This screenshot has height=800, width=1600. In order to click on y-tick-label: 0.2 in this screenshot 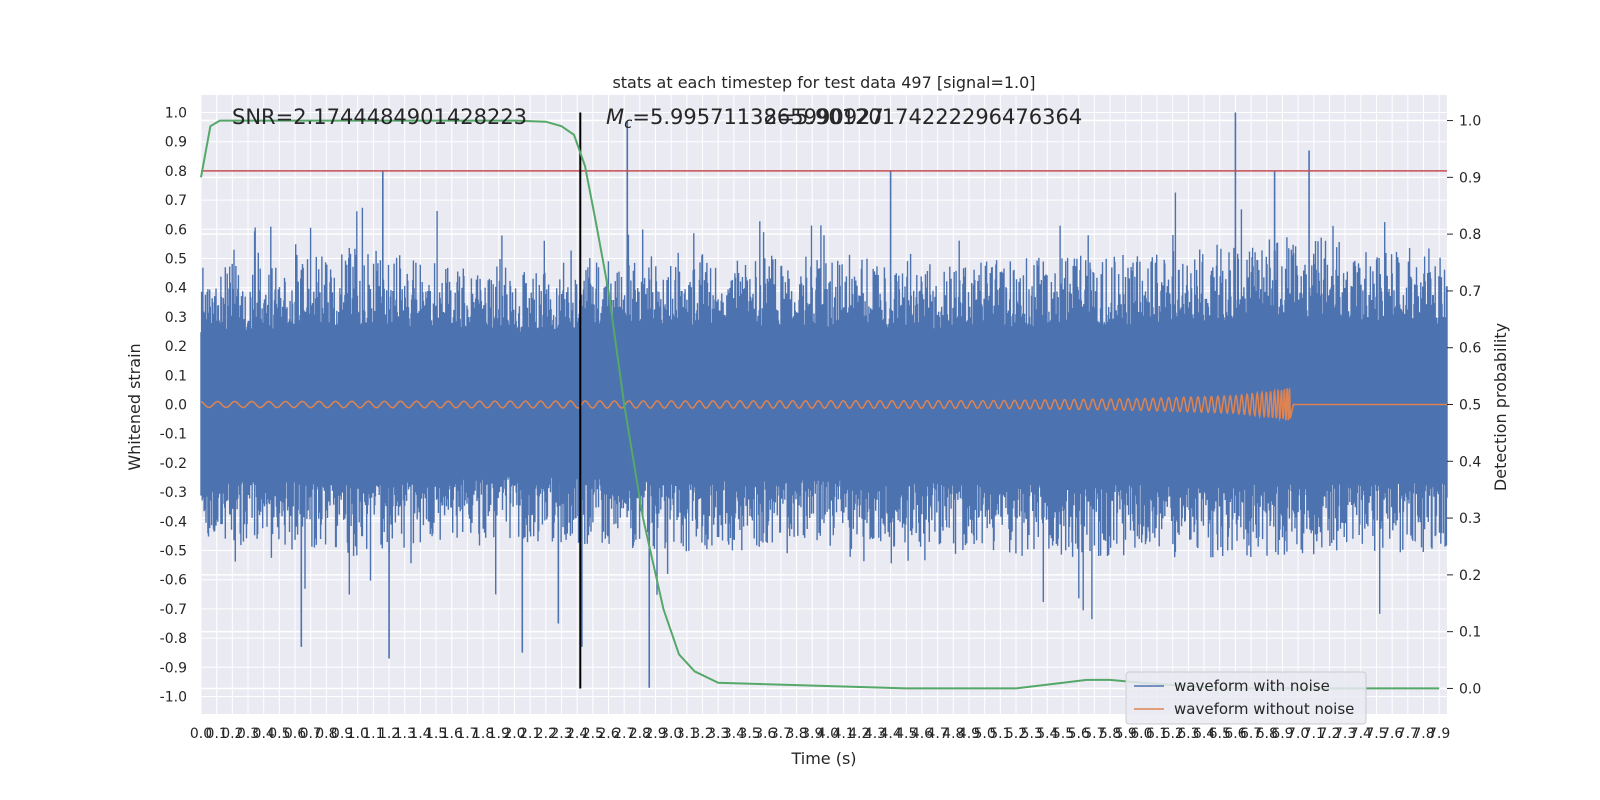, I will do `click(176, 347)`.